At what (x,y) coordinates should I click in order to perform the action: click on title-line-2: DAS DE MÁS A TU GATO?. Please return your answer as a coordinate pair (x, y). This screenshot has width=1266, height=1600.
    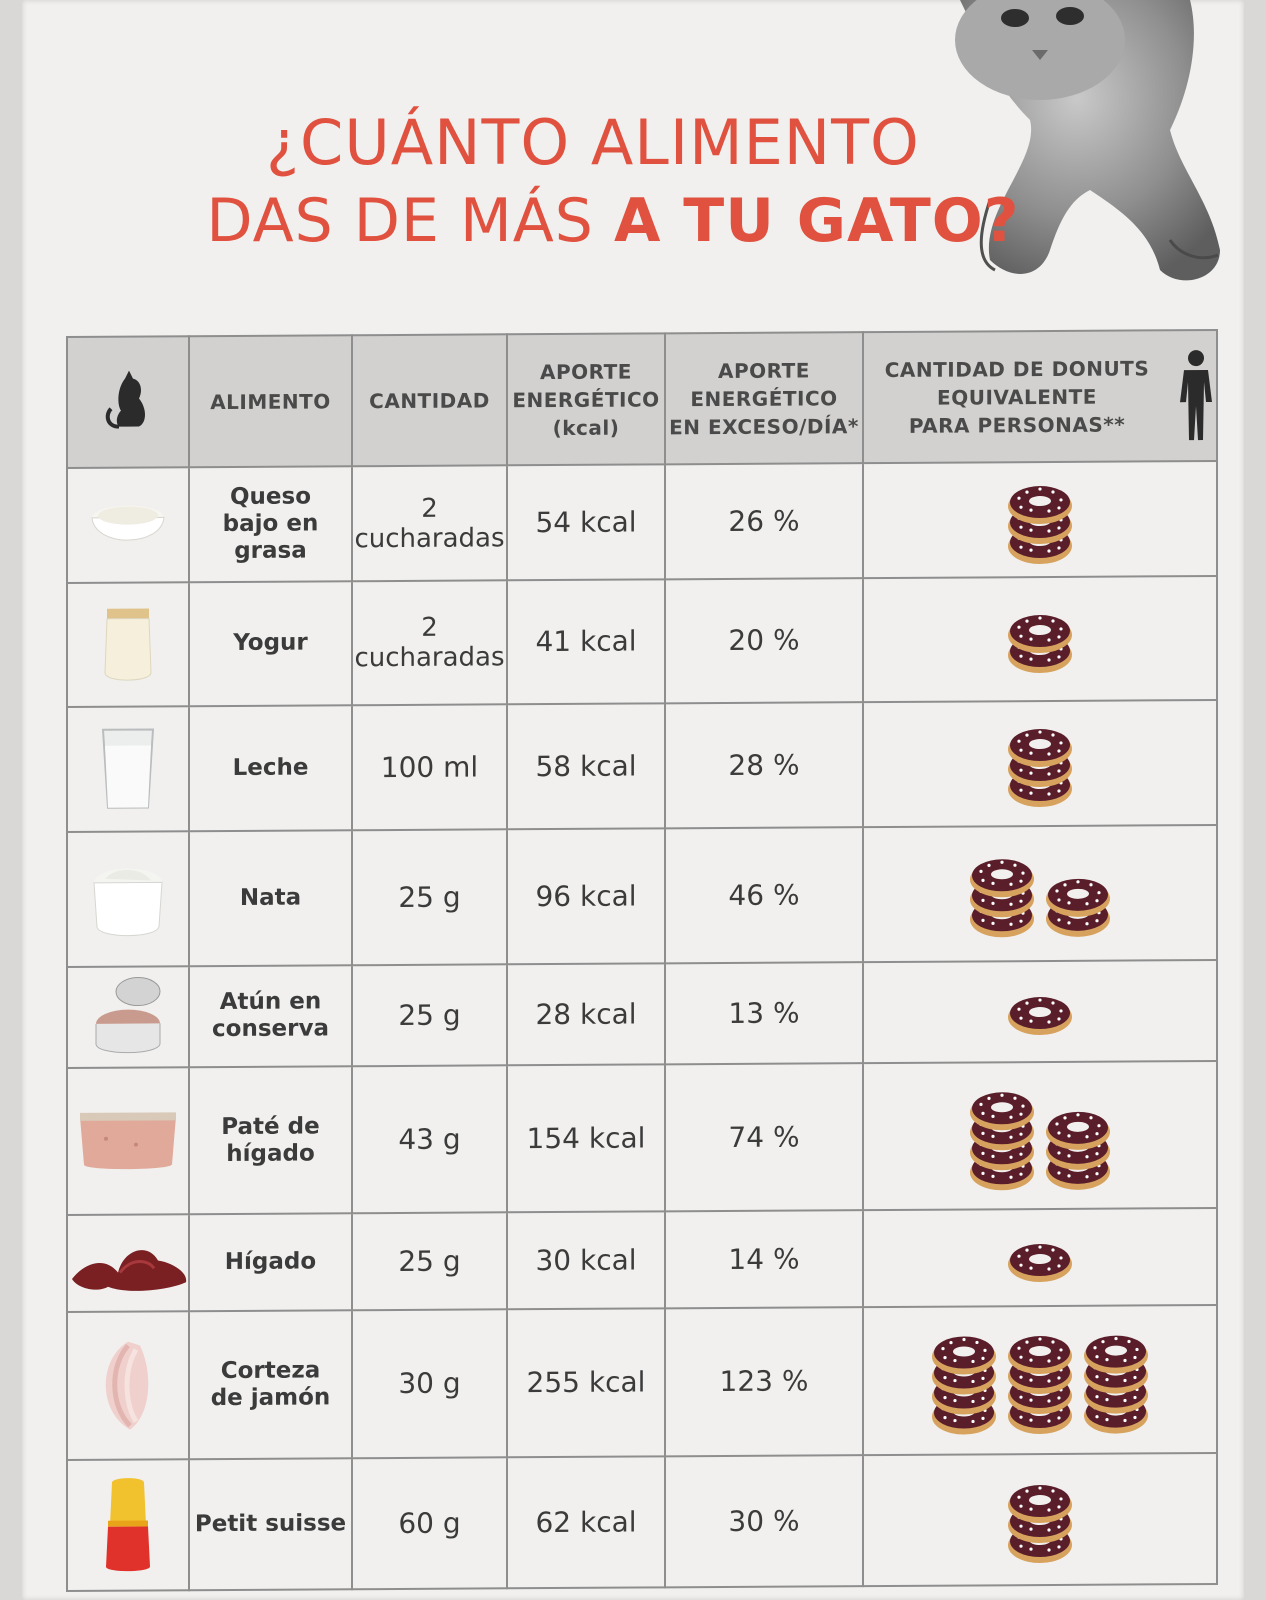
    Looking at the image, I should click on (623, 221).